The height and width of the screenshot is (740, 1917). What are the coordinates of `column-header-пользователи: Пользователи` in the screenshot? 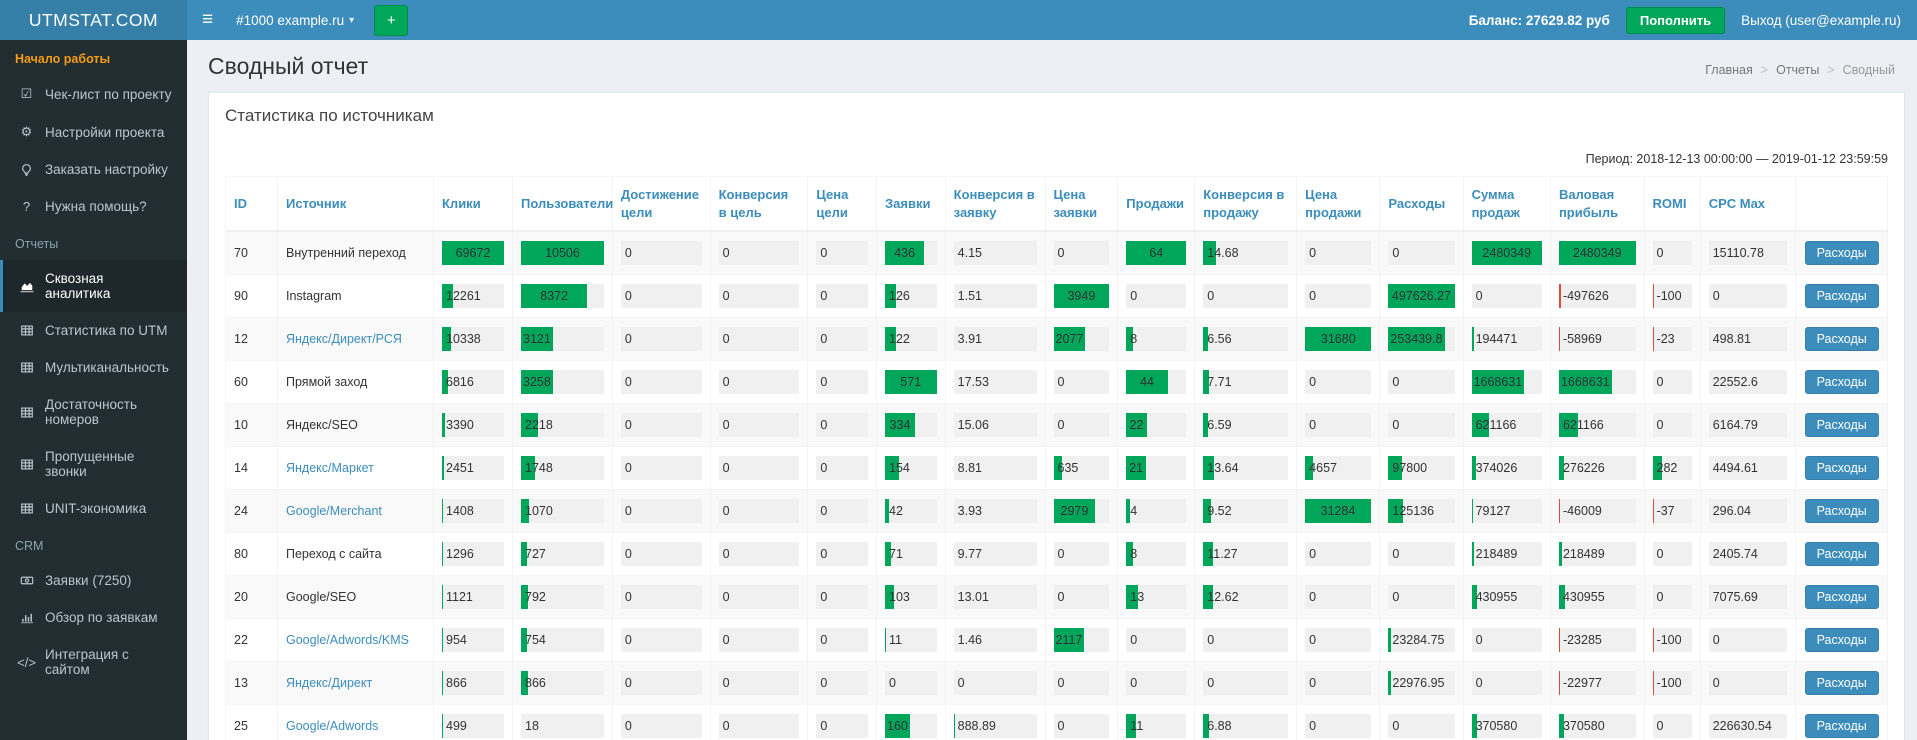 It's located at (562, 204).